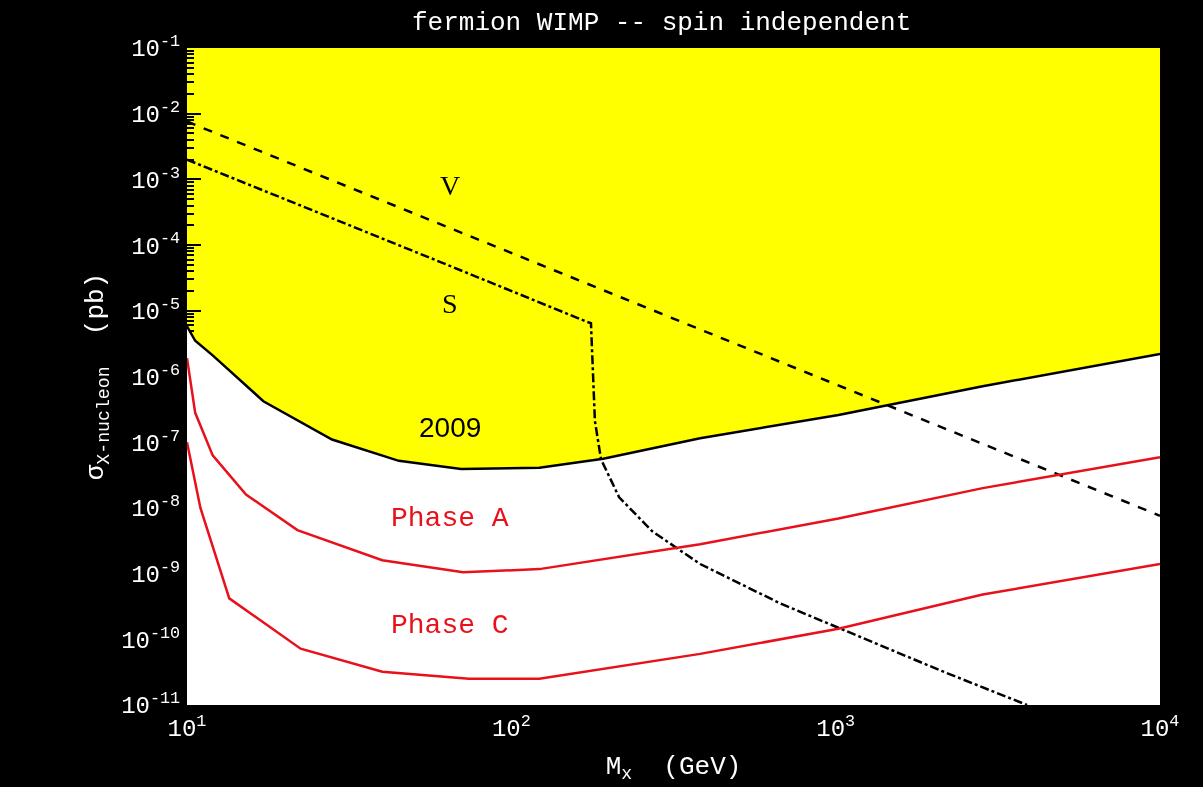 Image resolution: width=1203 pixels, height=787 pixels. What do you see at coordinates (511, 727) in the screenshot?
I see `x-tick-label: 10$^{2}$` at bounding box center [511, 727].